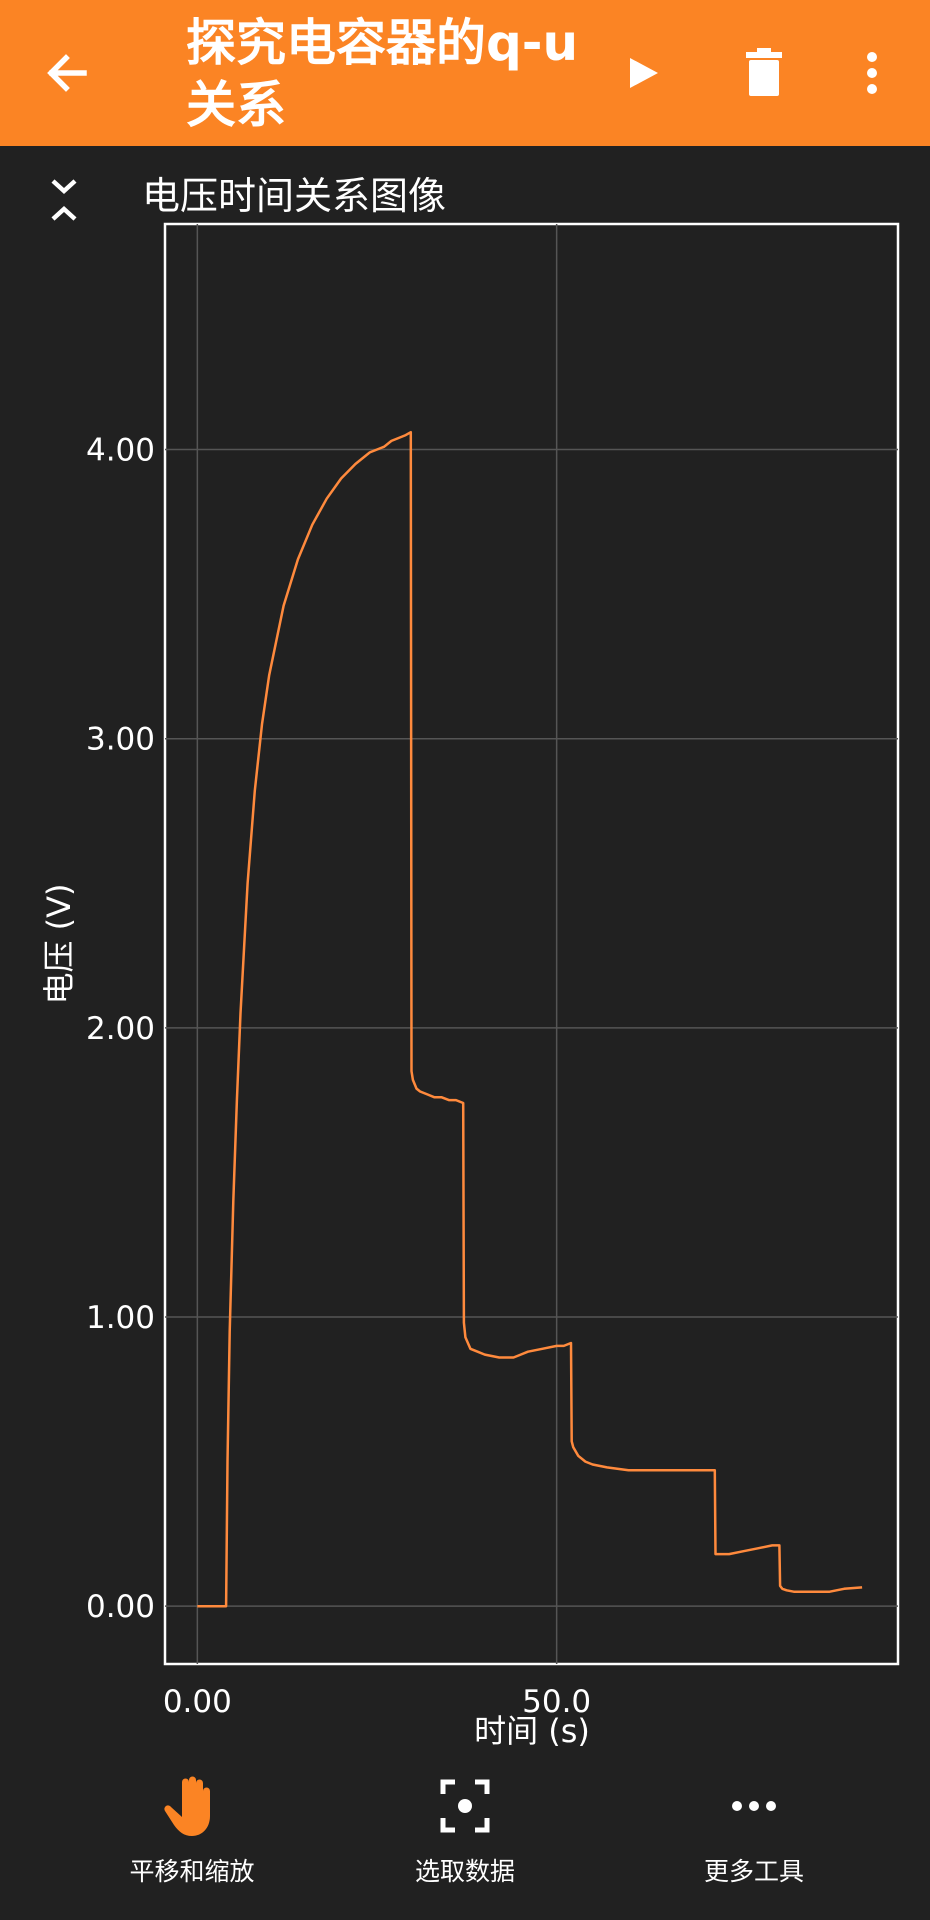 The image size is (930, 1920). Describe the element at coordinates (556, 1702) in the screenshot. I see `x-tick-label: 50.0` at that location.